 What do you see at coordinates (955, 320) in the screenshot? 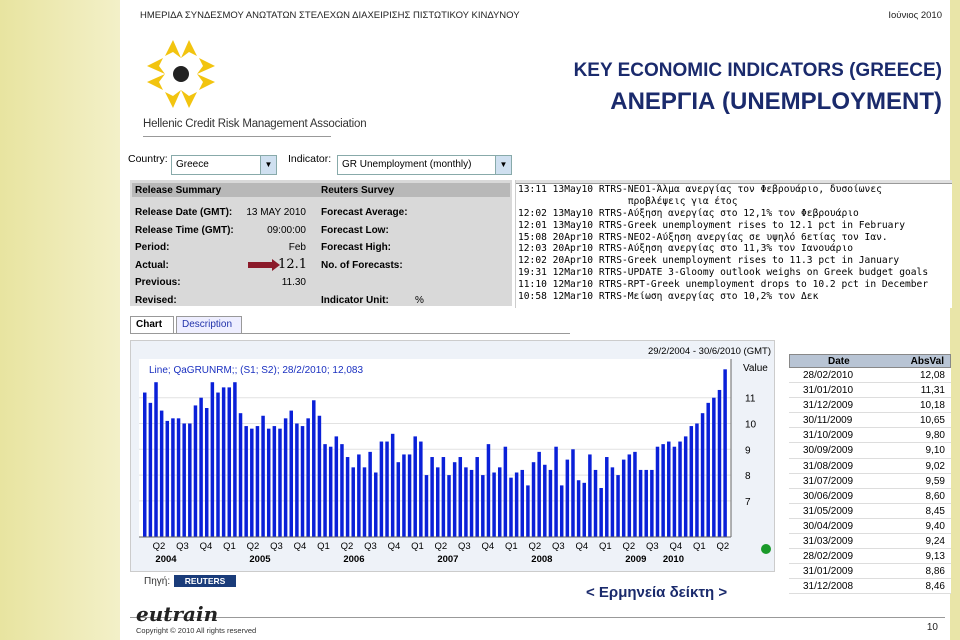
I see `right-decor-band` at bounding box center [955, 320].